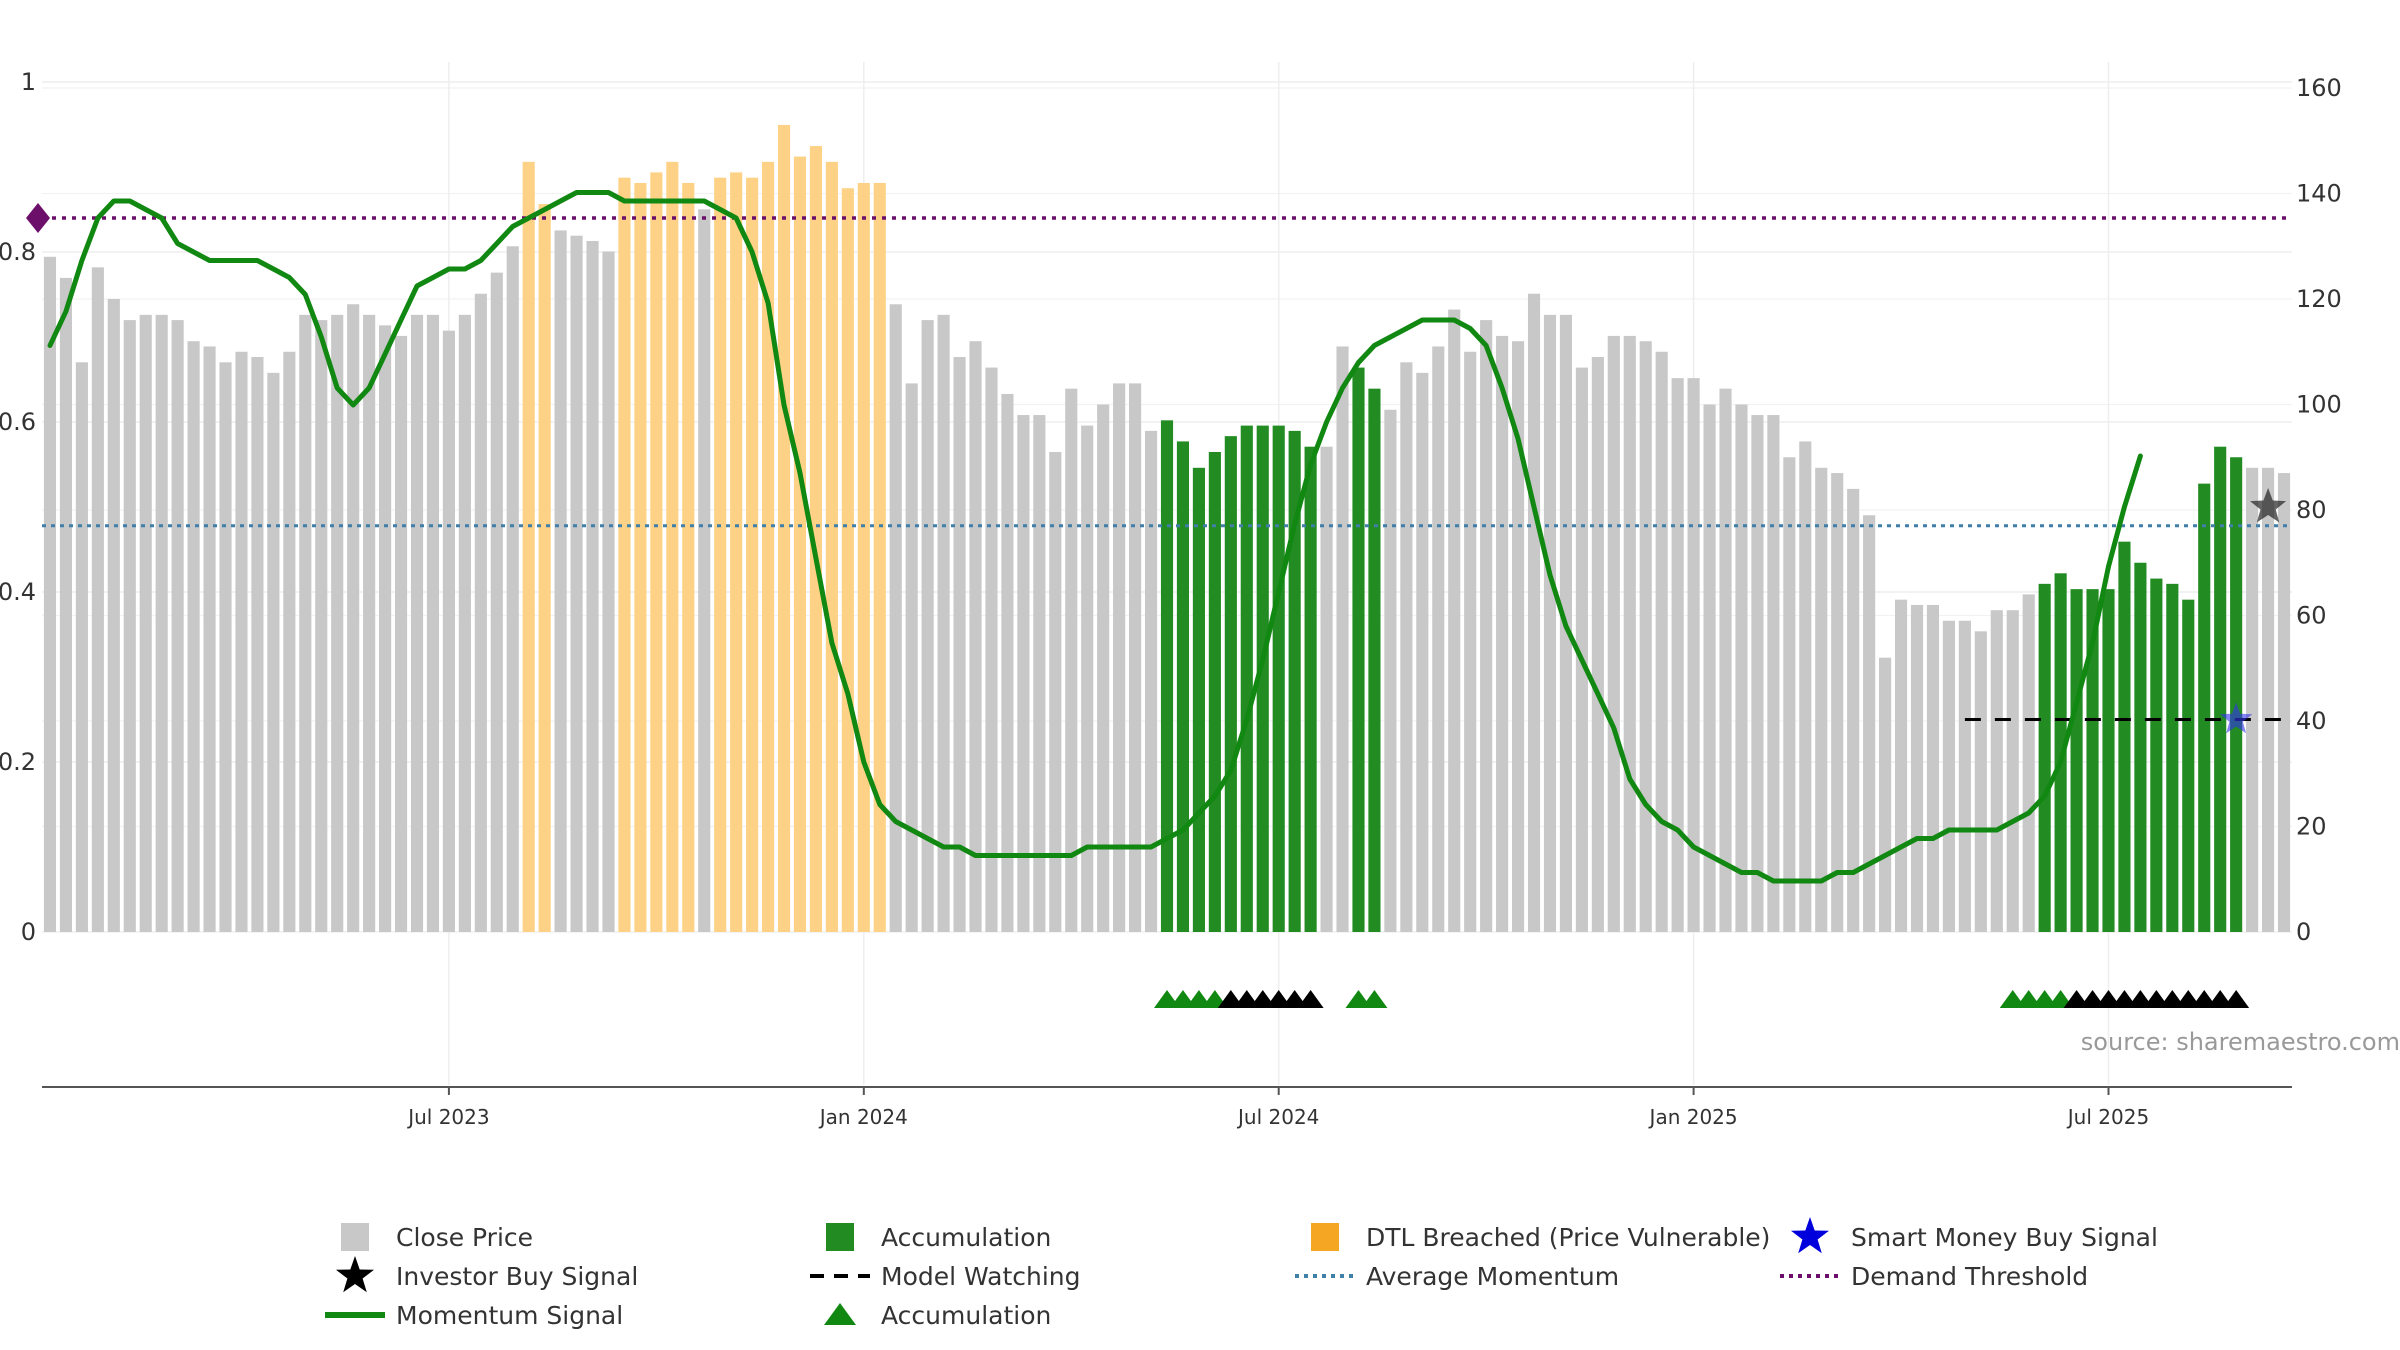 This screenshot has width=2400, height=1350. What do you see at coordinates (38, 218) in the screenshot?
I see `demand-threshold-diamond` at bounding box center [38, 218].